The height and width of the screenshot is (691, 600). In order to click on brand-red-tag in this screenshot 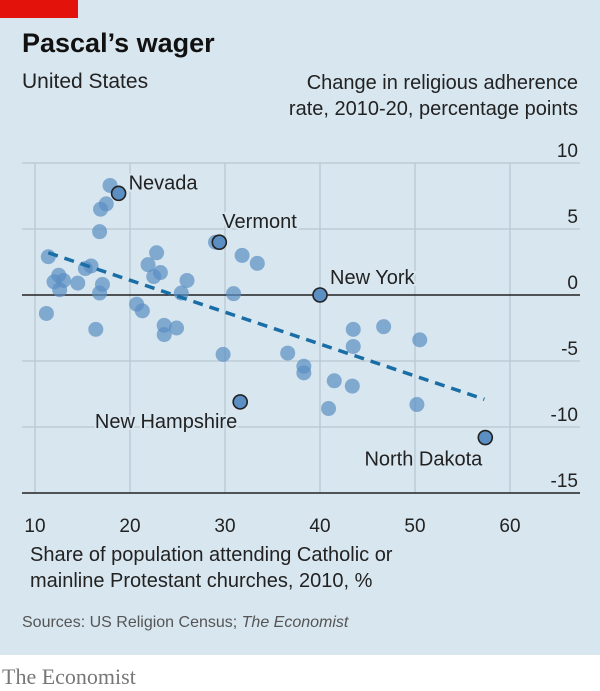, I will do `click(39, 9)`.